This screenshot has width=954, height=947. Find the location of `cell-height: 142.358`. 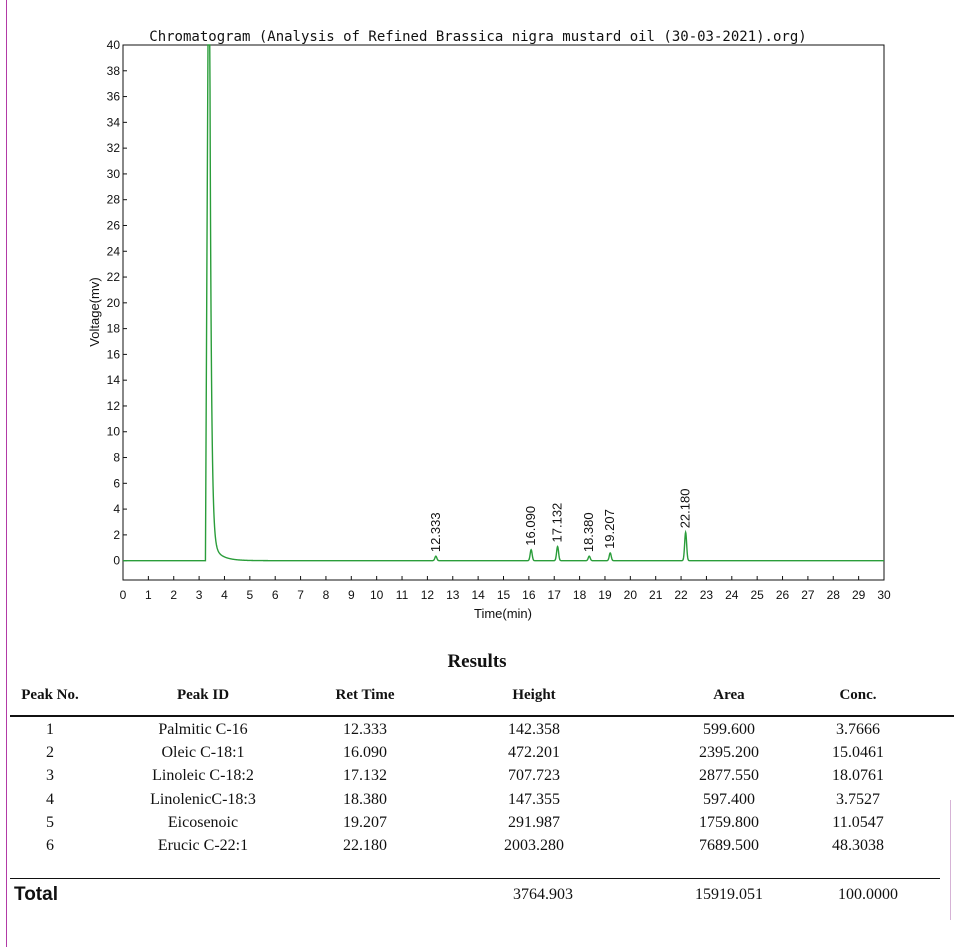

cell-height: 142.358 is located at coordinates (534, 729).